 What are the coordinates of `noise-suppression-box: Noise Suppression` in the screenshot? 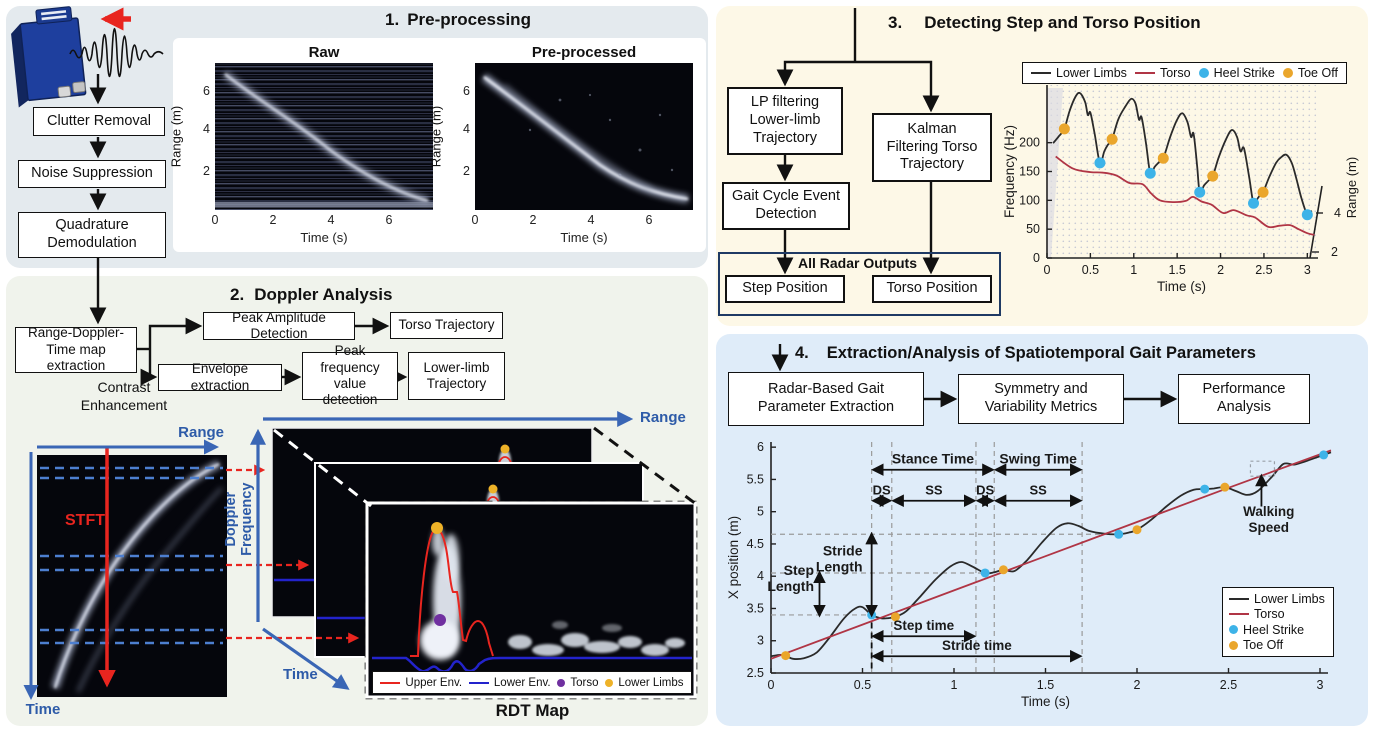 It's located at (92, 174).